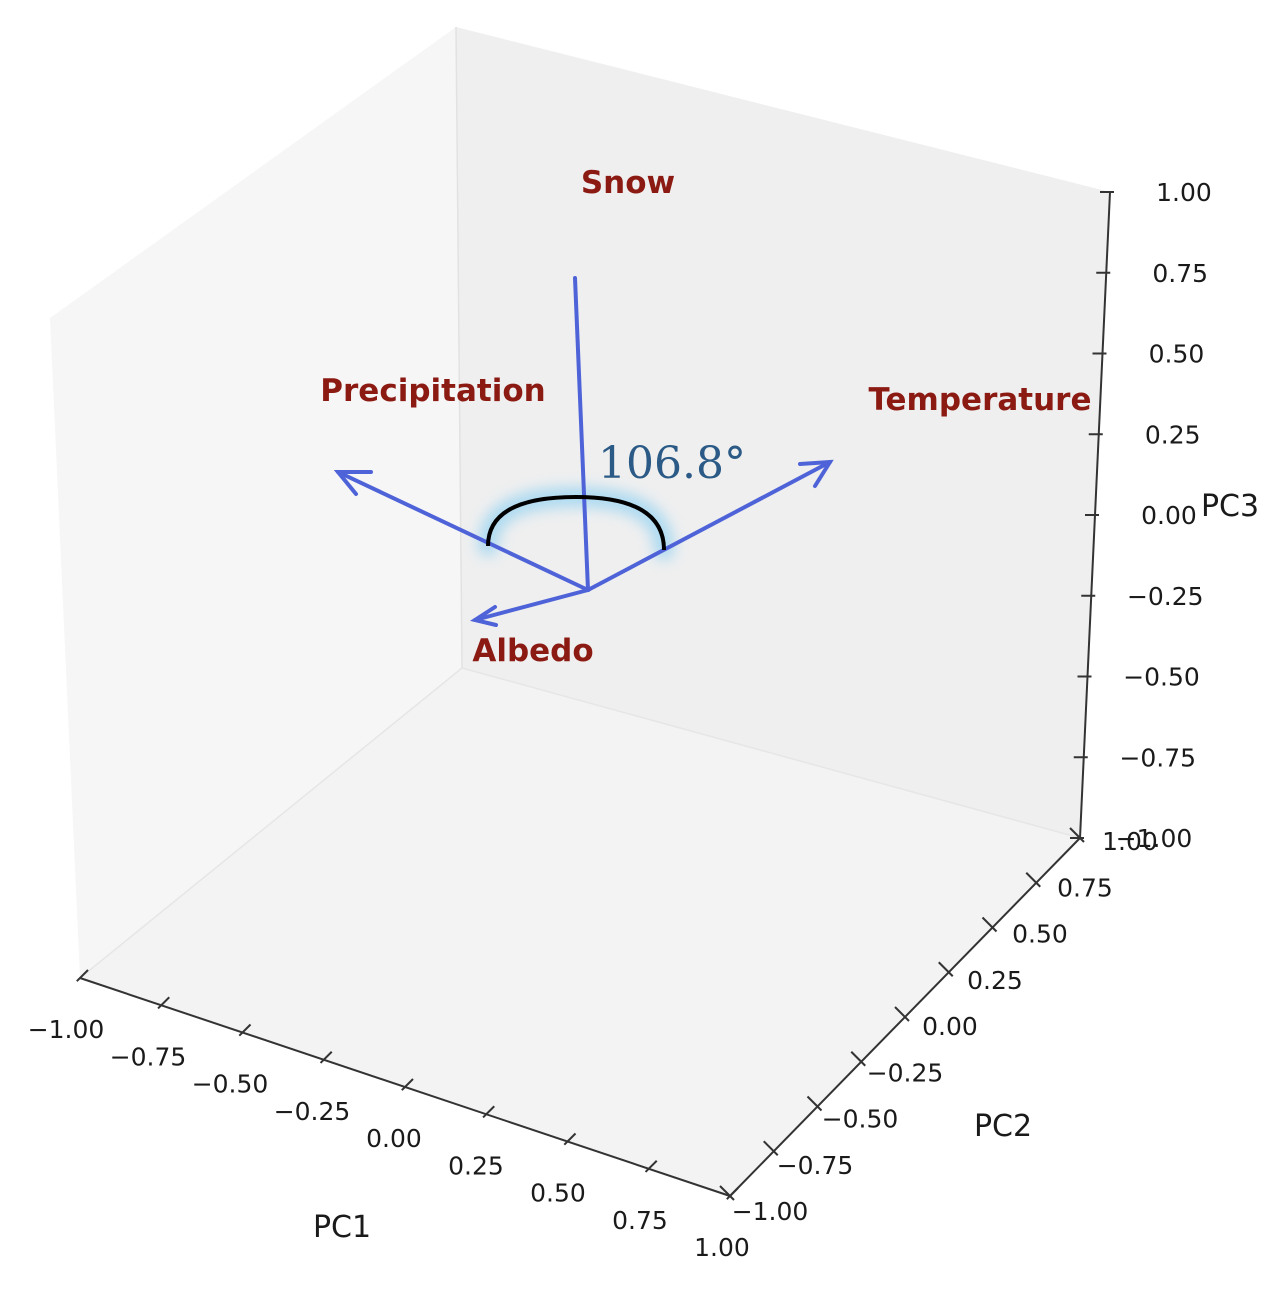 Image resolution: width=1283 pixels, height=1296 pixels. What do you see at coordinates (476, 1165) in the screenshot?
I see `x-axis-tick-label: 0.25` at bounding box center [476, 1165].